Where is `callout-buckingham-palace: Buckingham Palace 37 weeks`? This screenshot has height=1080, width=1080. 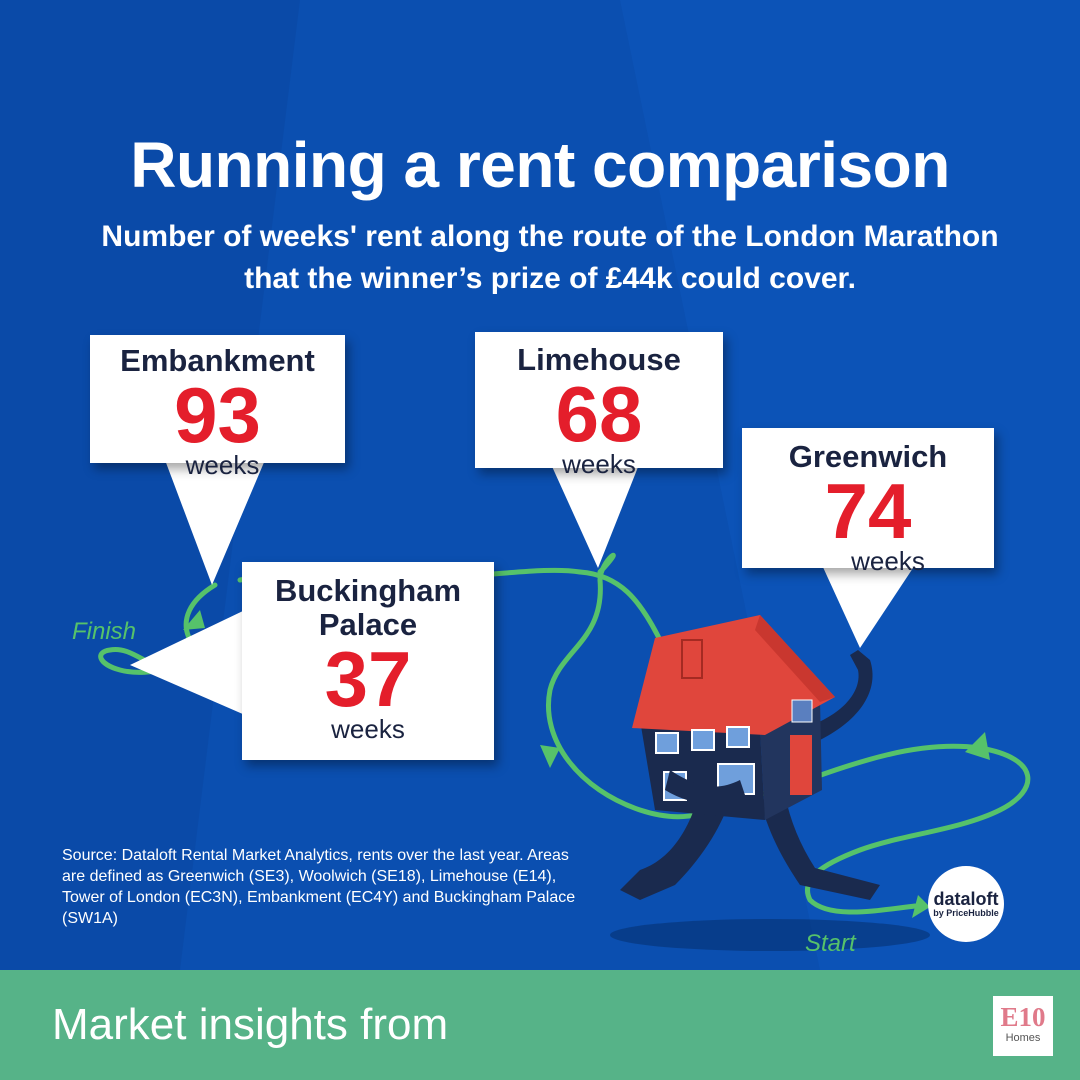
callout-buckingham-palace: Buckingham Palace 37 weeks is located at coordinates (368, 661).